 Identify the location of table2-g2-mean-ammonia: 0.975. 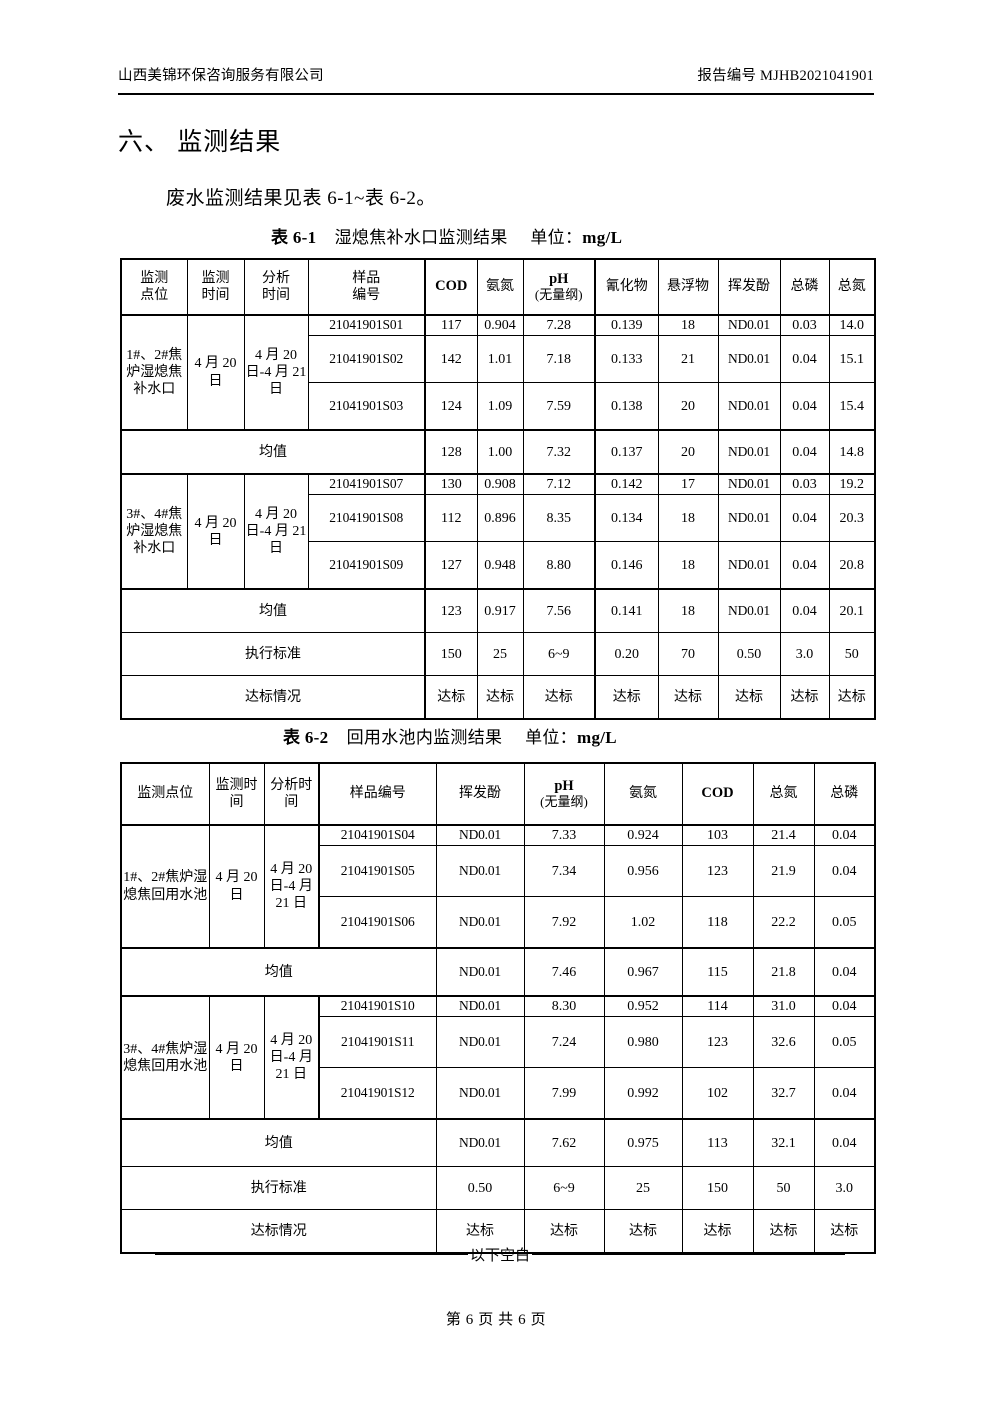
(643, 1143).